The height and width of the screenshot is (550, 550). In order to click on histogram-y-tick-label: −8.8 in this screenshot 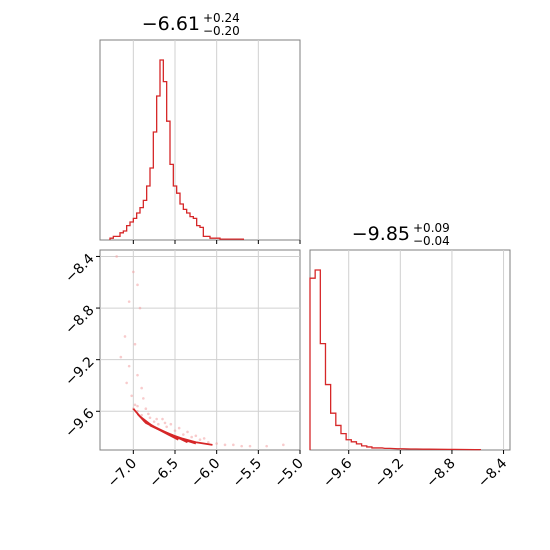, I will do `click(440, 473)`.